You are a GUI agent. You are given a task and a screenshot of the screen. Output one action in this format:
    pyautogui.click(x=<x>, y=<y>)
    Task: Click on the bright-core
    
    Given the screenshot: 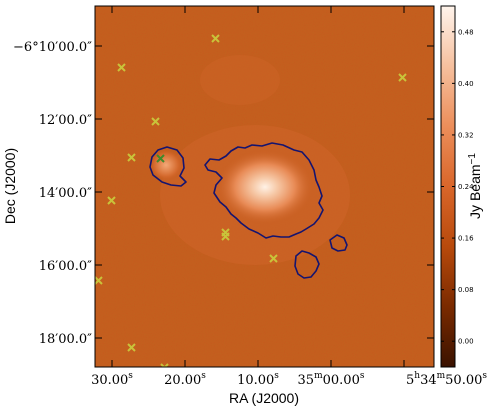 What is the action you would take?
    pyautogui.click(x=265, y=187)
    